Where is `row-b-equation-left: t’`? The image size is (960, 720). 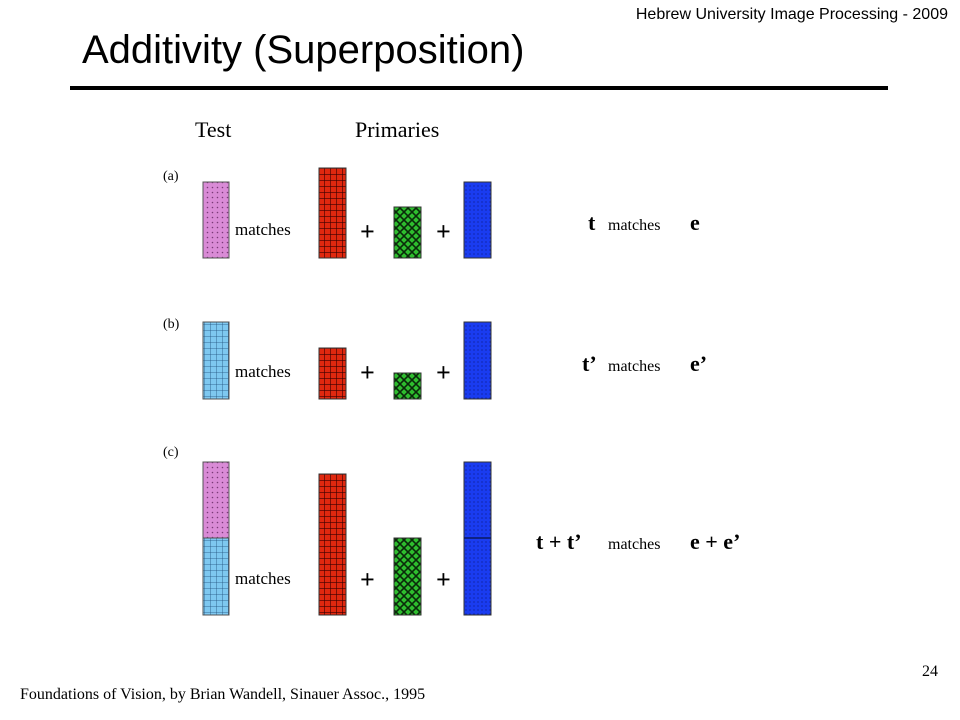 row-b-equation-left: t’ is located at coordinates (589, 363).